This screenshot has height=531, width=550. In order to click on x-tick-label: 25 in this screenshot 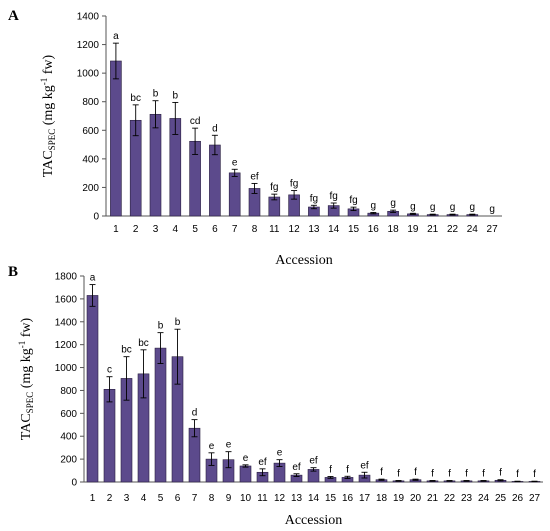, I will do `click(501, 498)`.